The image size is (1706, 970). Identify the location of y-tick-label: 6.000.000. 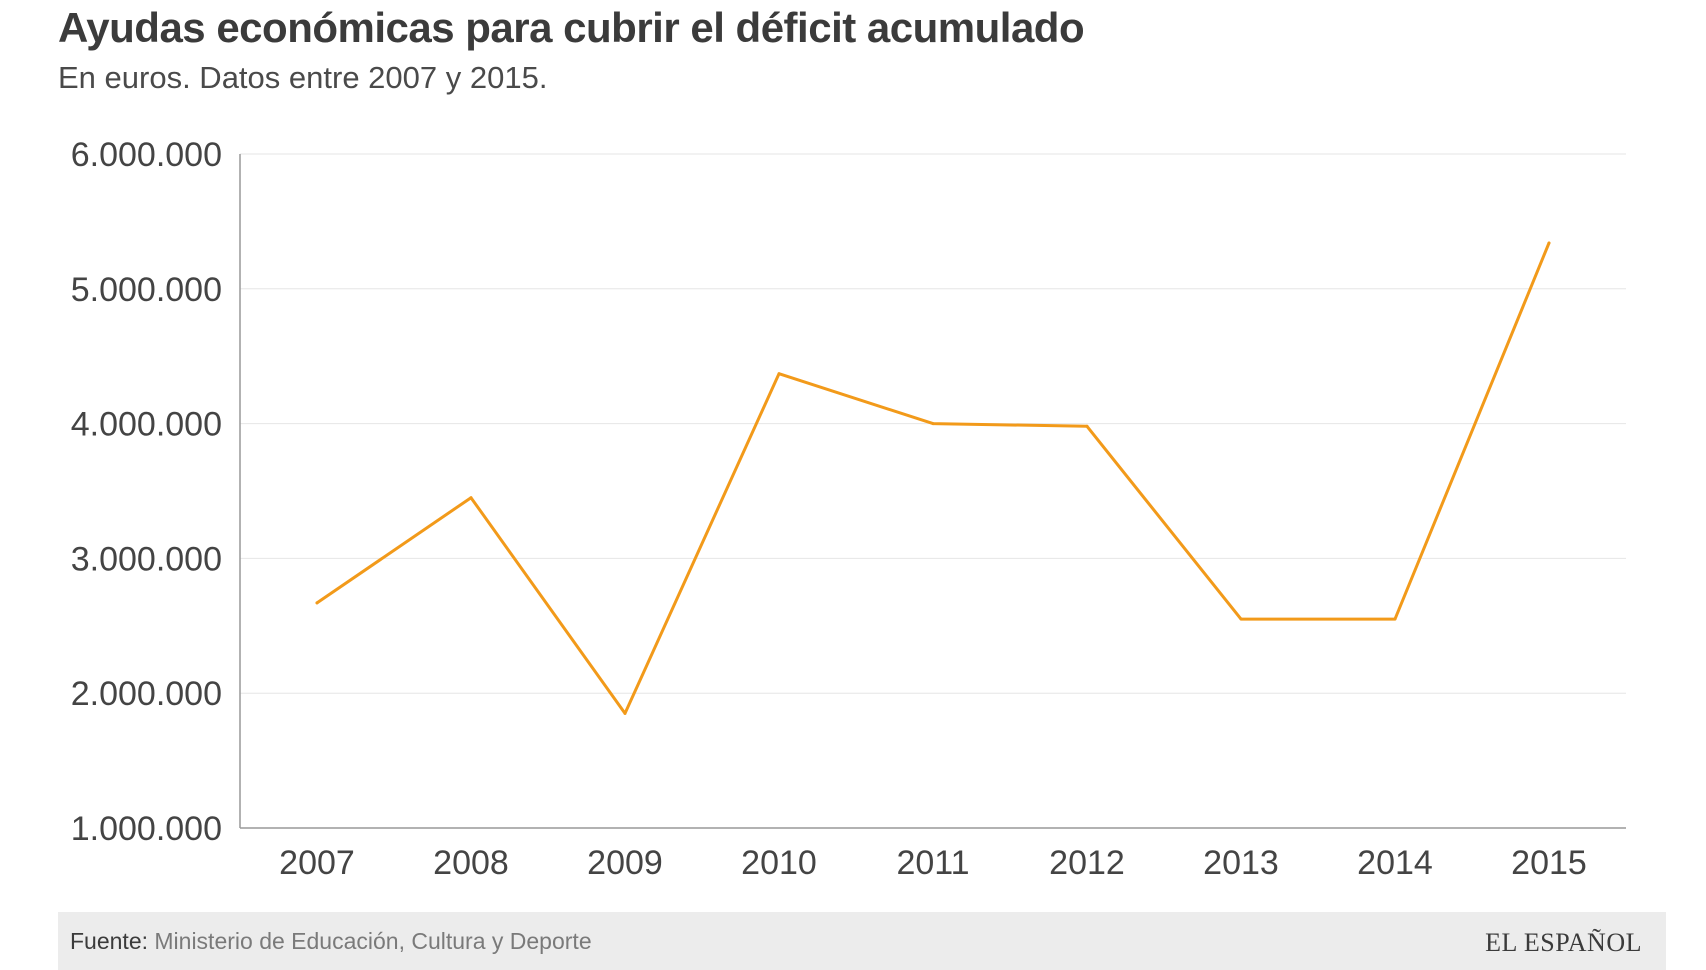
(146, 155).